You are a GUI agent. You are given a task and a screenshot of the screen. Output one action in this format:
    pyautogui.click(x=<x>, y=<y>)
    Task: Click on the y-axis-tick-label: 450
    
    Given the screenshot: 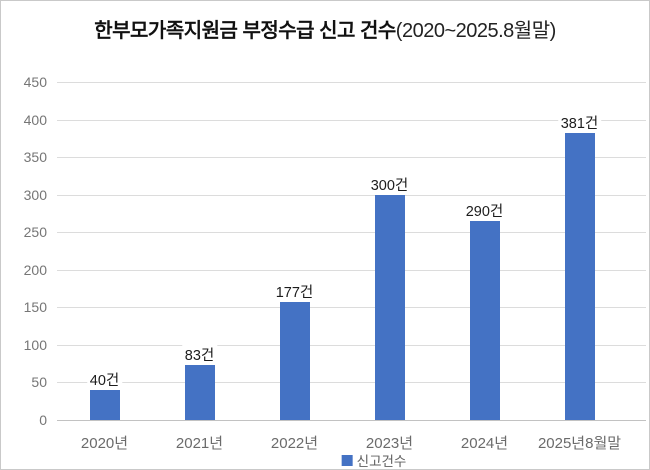 What is the action you would take?
    pyautogui.click(x=35, y=82)
    